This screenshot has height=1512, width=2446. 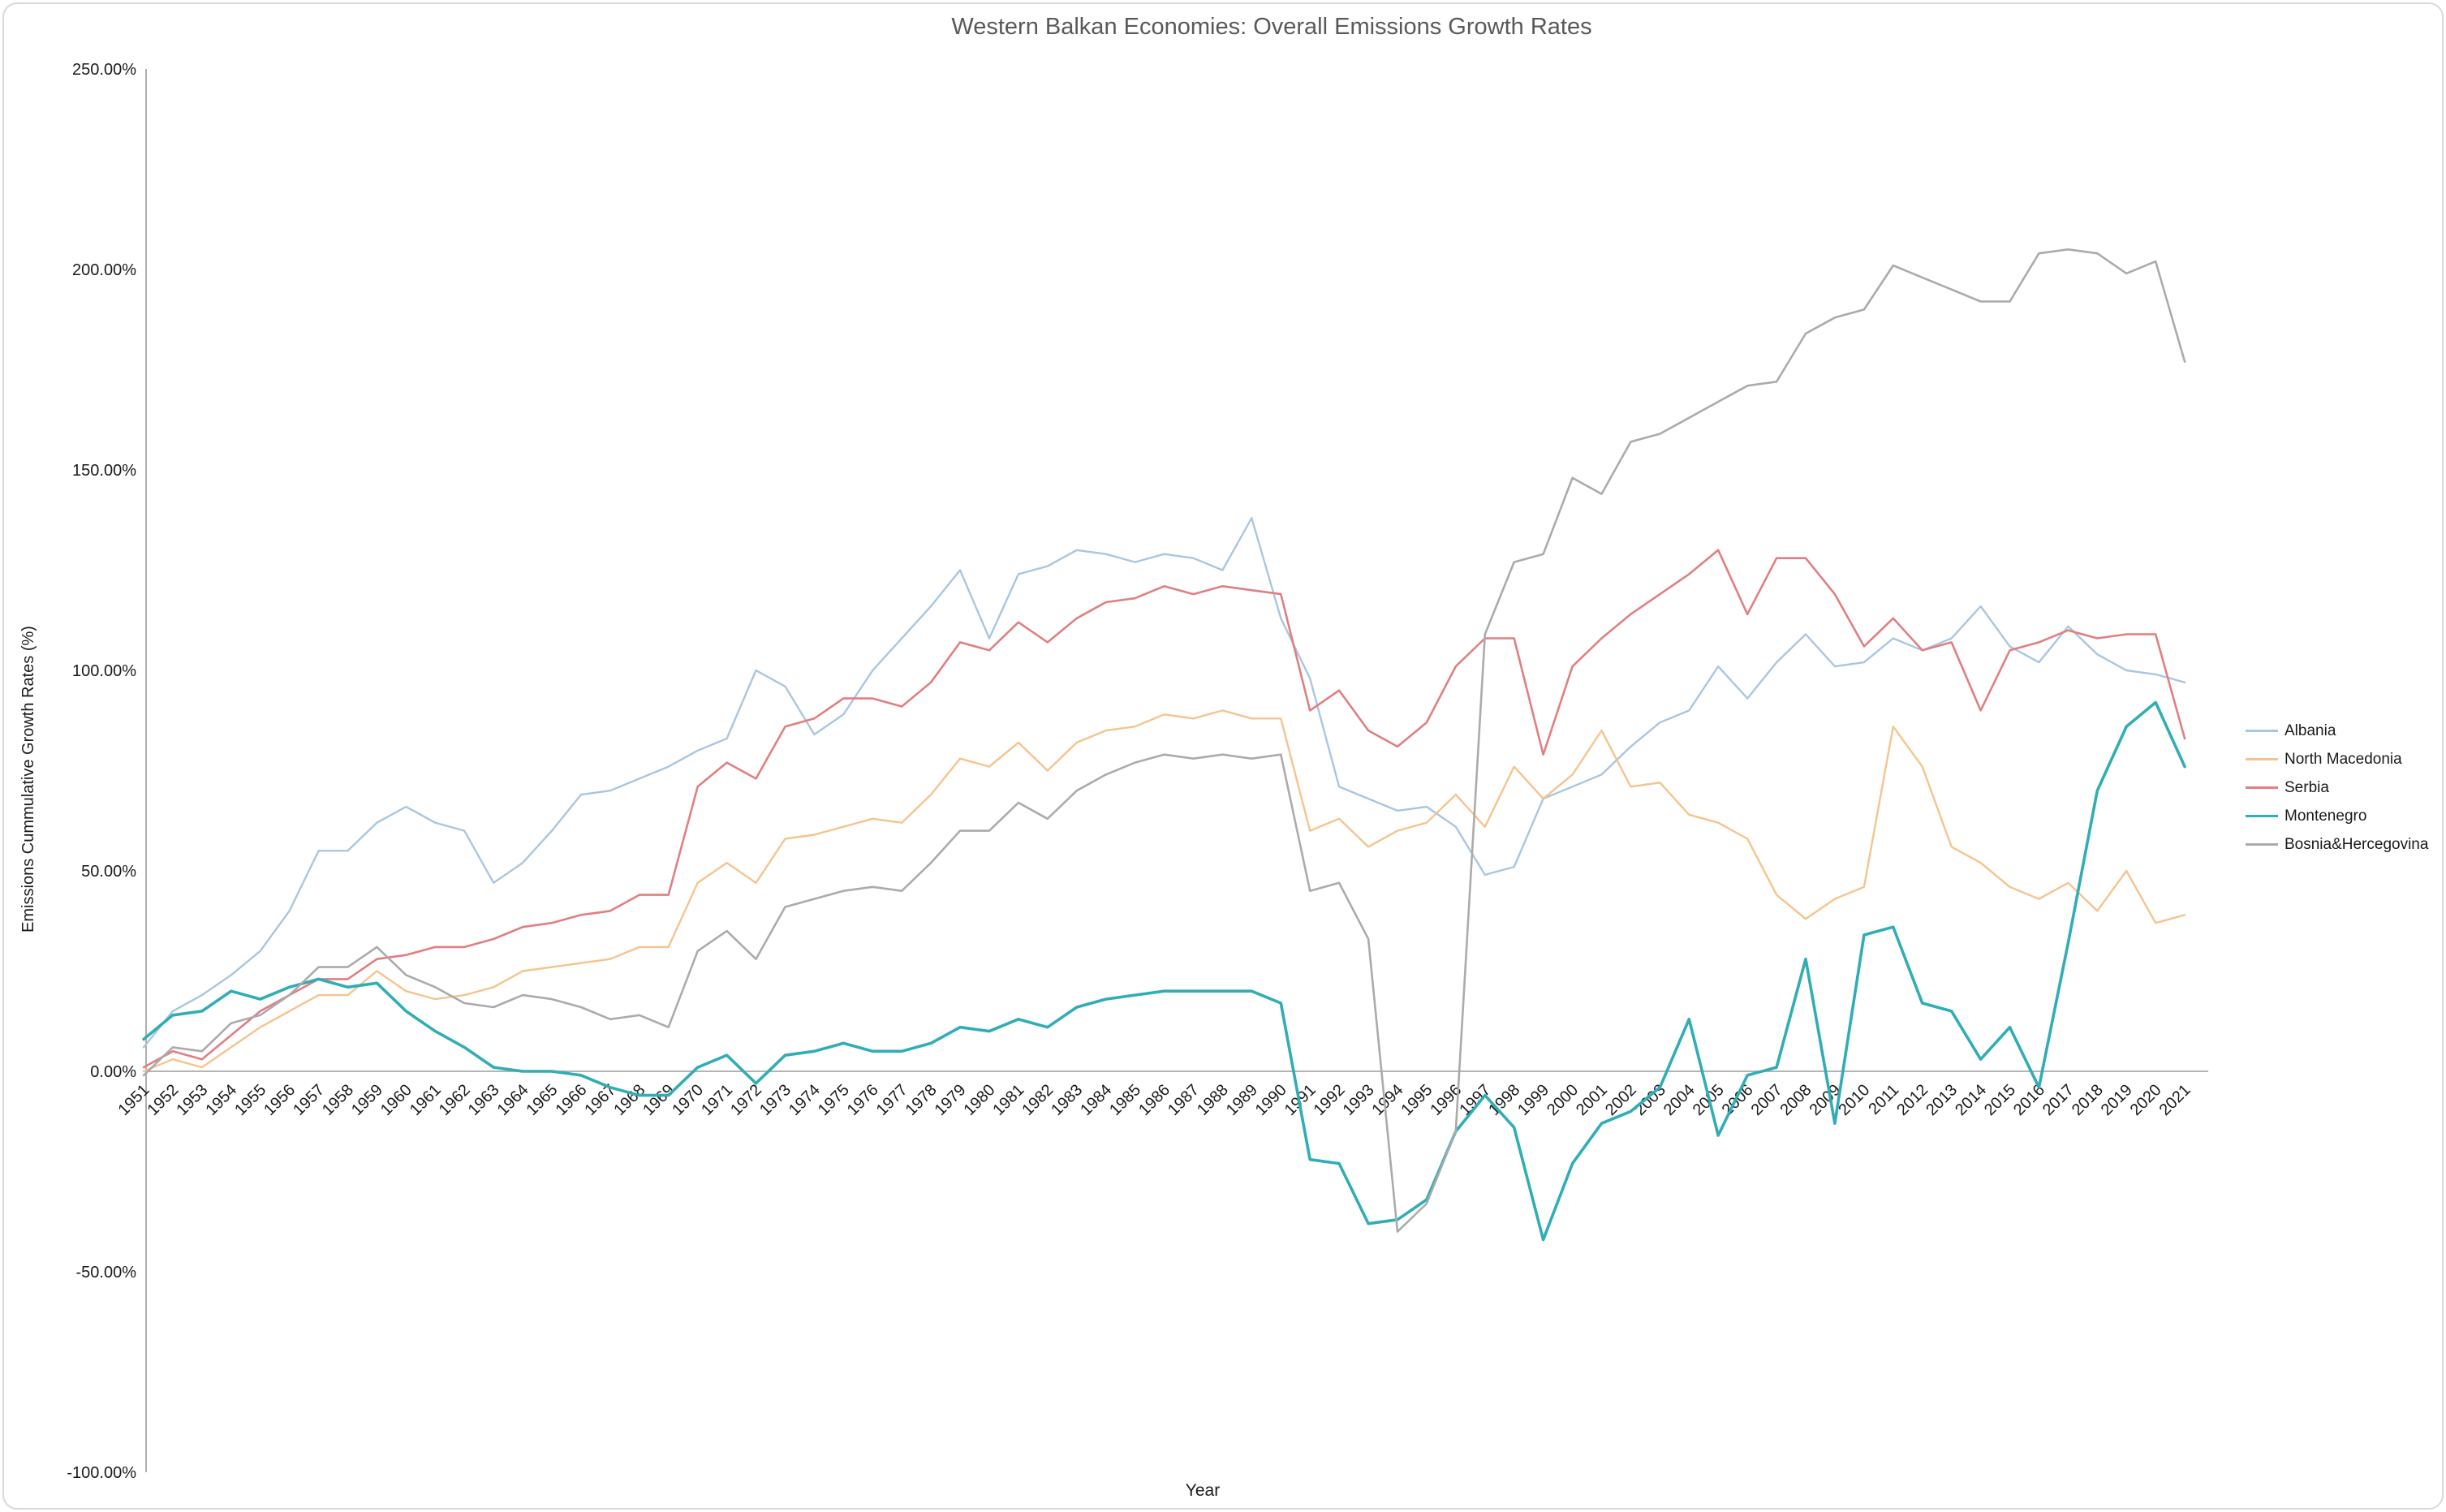 I want to click on x-tick-label: 1974, so click(x=805, y=1100).